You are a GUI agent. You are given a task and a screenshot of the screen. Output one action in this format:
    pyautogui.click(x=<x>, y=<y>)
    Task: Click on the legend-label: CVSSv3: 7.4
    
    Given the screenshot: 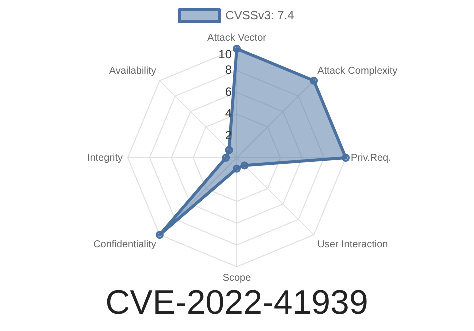 What is the action you would take?
    pyautogui.click(x=260, y=15)
    